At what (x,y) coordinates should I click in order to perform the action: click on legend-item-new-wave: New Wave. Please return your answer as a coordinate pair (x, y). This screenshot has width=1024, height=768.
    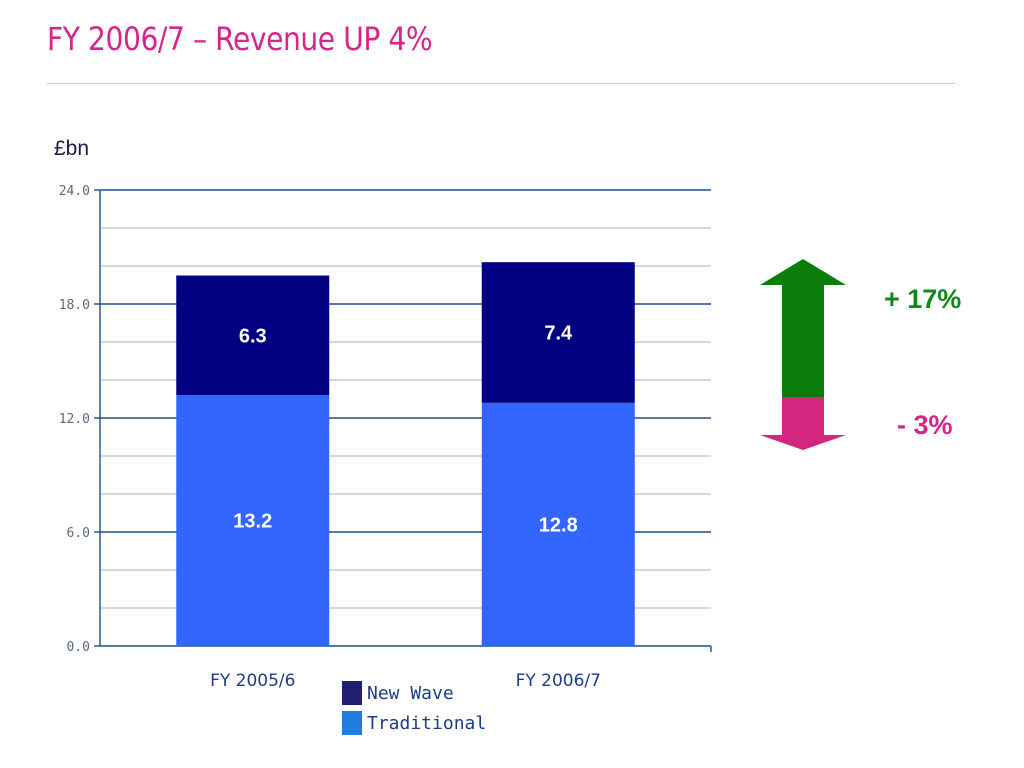
    Looking at the image, I should click on (414, 693).